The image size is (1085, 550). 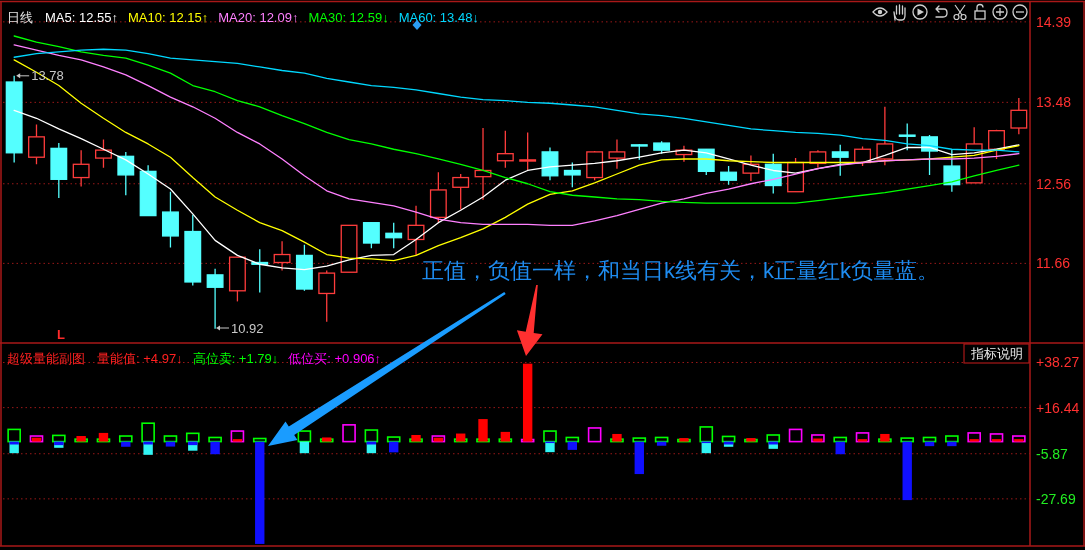 What do you see at coordinates (140, 358) in the screenshot?
I see `text: 量能值: +4.97↓` at bounding box center [140, 358].